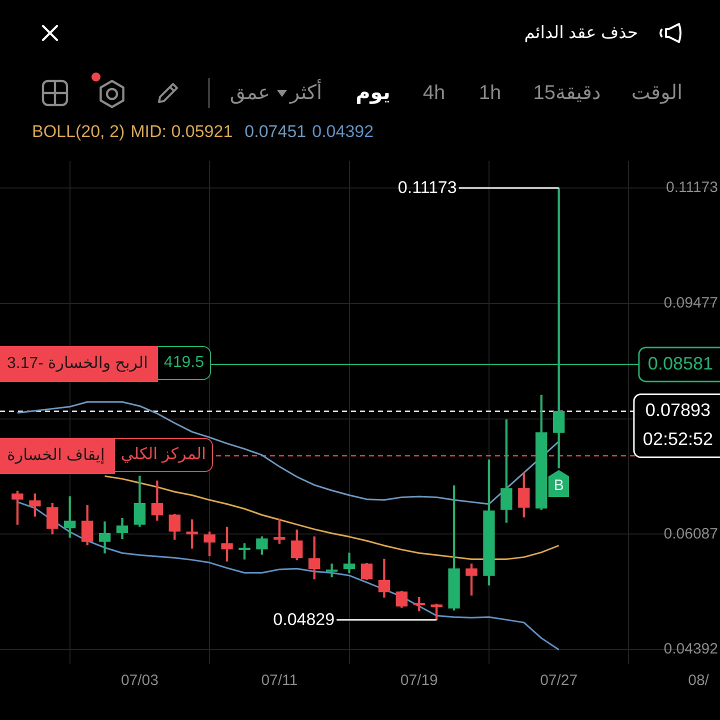  Describe the element at coordinates (250, 93) in the screenshot. I see `text: عمق` at that location.